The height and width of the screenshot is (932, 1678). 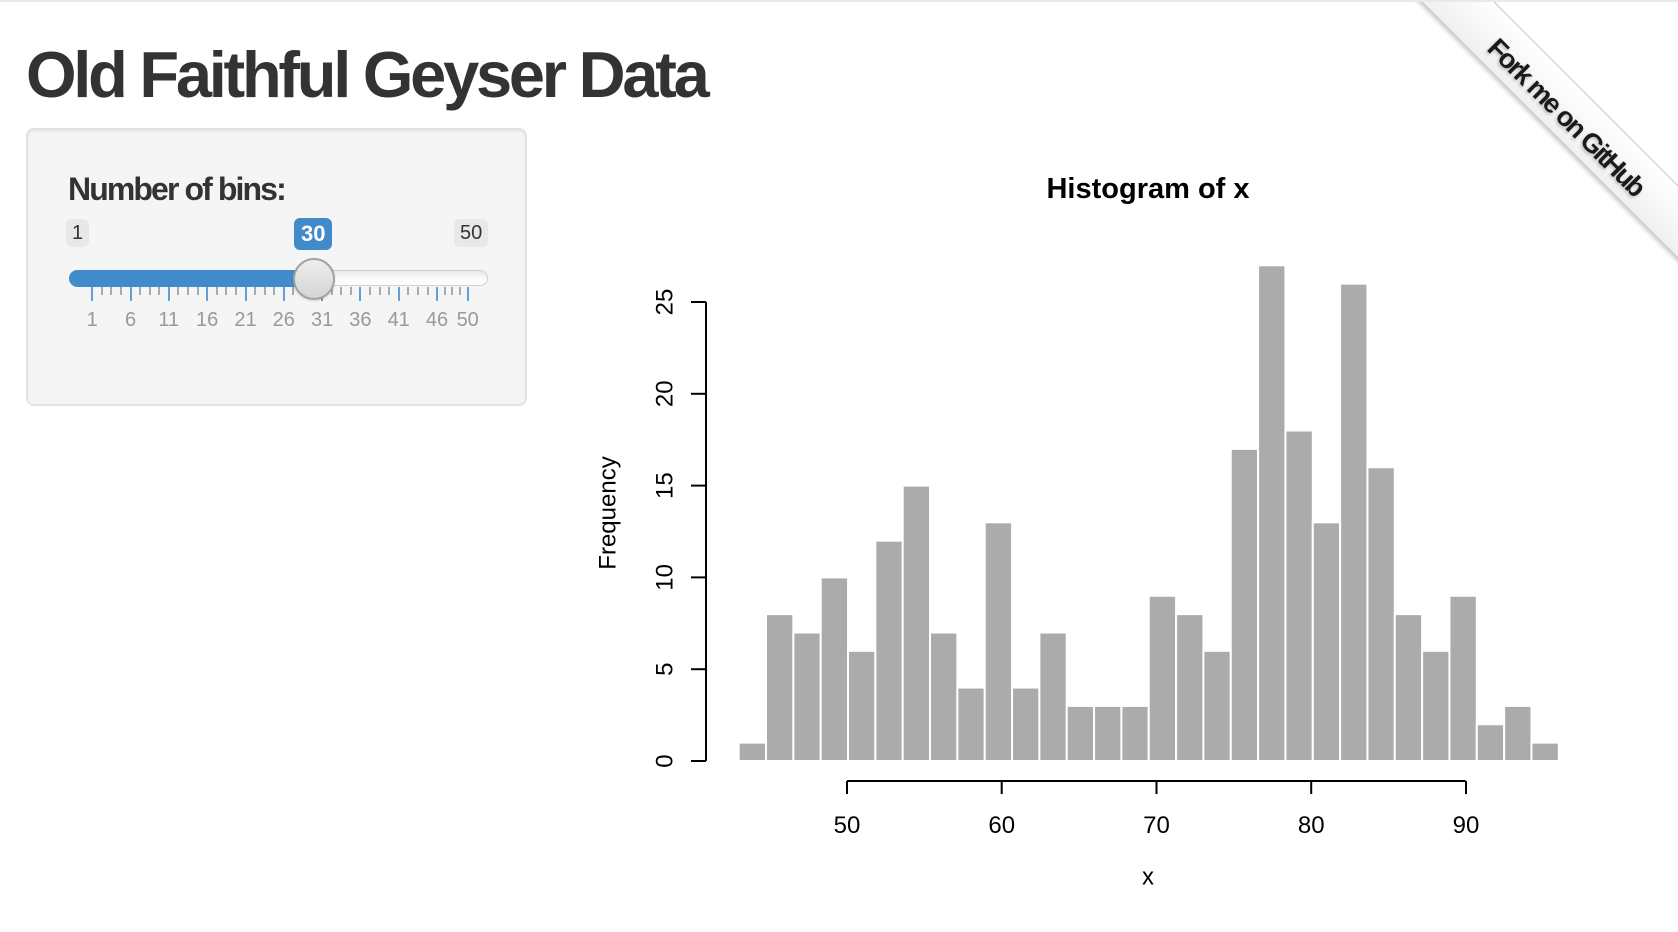 I want to click on svg-text: 5, so click(x=665, y=669).